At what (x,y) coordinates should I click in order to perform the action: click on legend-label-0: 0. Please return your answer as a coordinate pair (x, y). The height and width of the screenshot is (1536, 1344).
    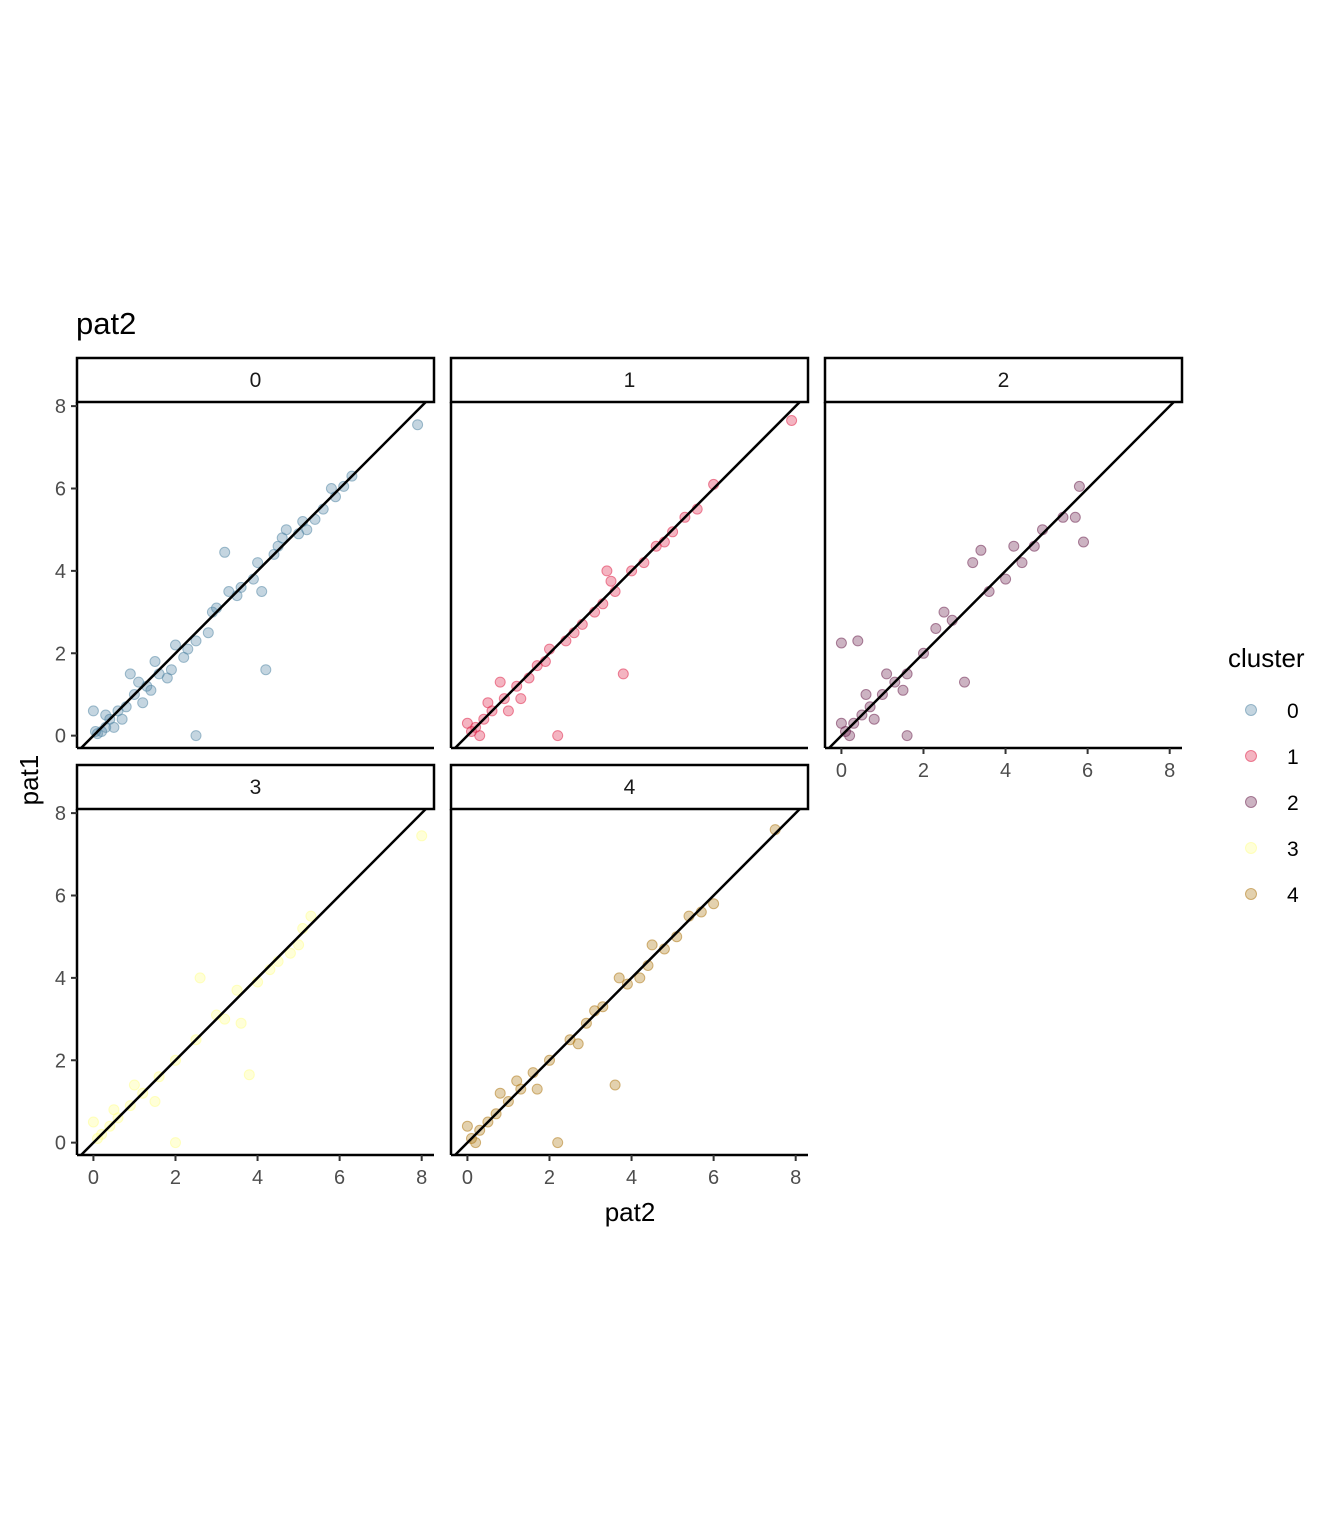
    Looking at the image, I should click on (1293, 711).